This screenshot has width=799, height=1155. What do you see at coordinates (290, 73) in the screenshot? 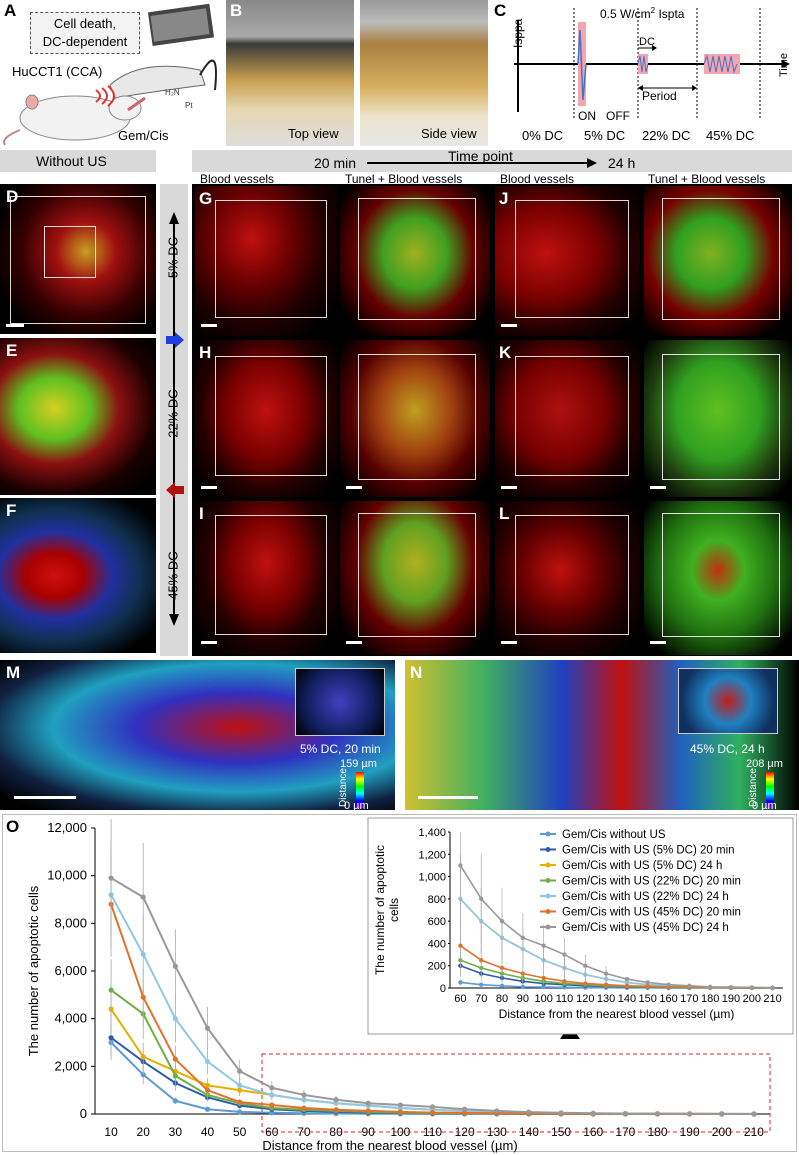
I see `photo-top-view` at bounding box center [290, 73].